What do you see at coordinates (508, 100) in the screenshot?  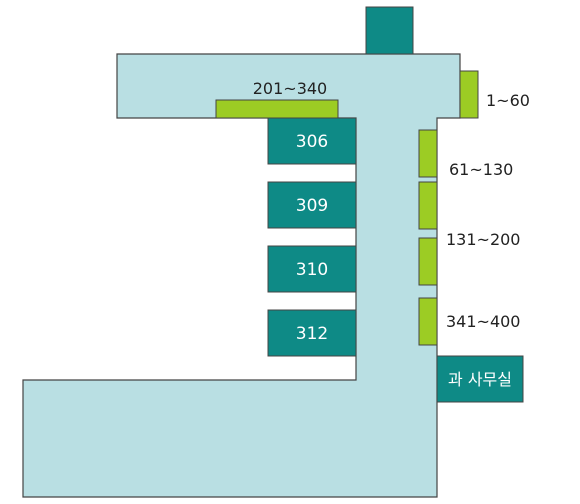 I see `locker-1-60-label: 1~60` at bounding box center [508, 100].